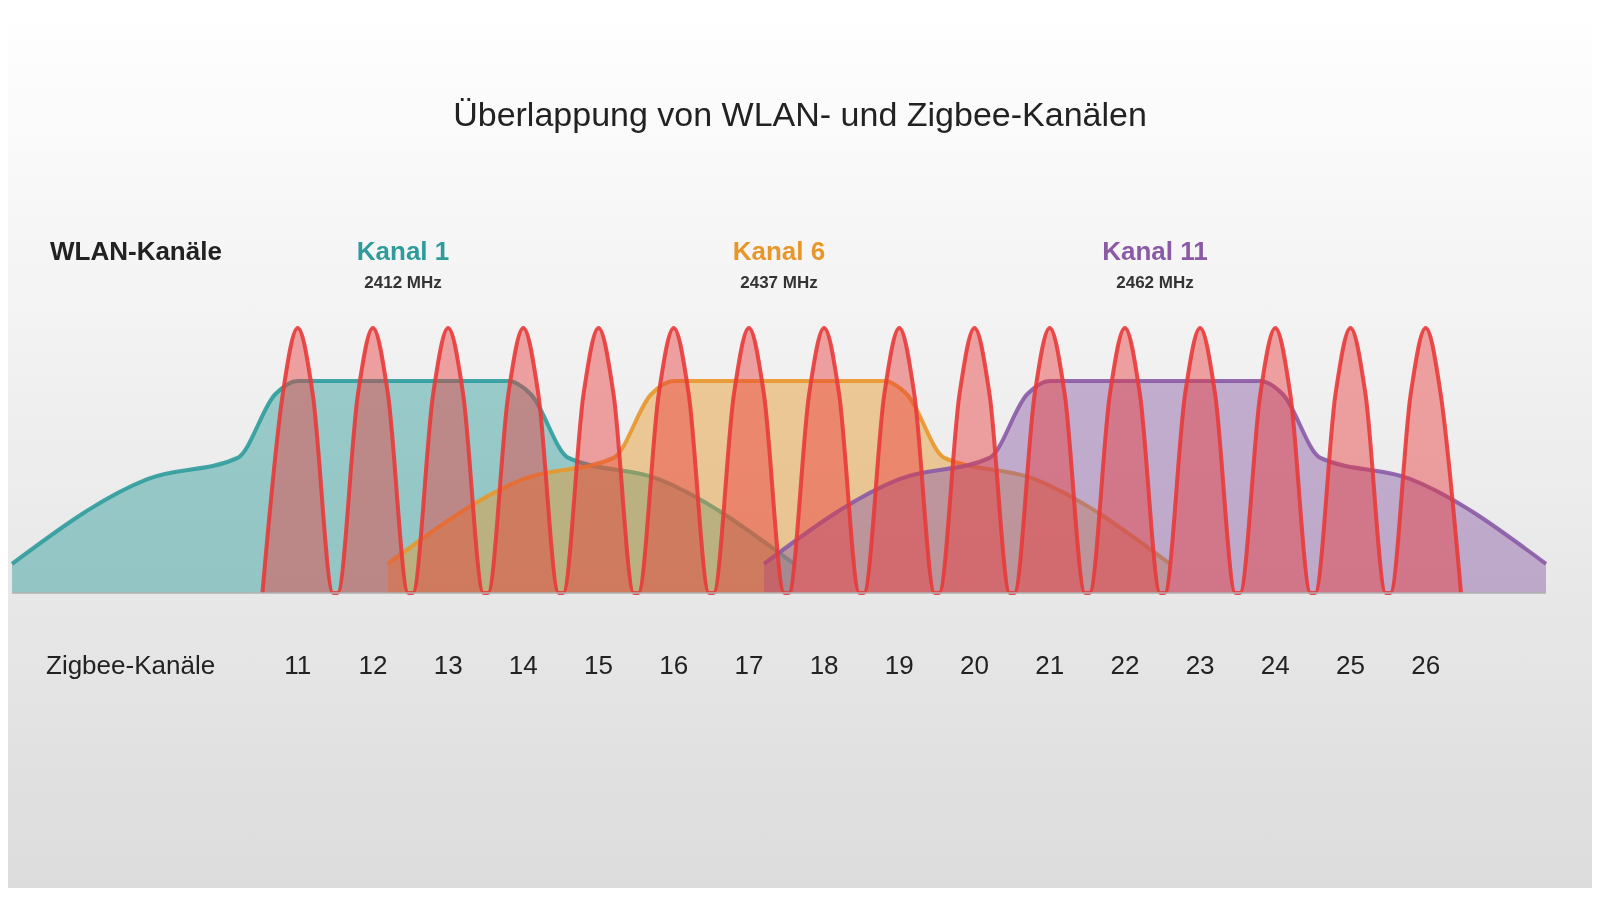  I want to click on x-tick-label: 17, so click(749, 665).